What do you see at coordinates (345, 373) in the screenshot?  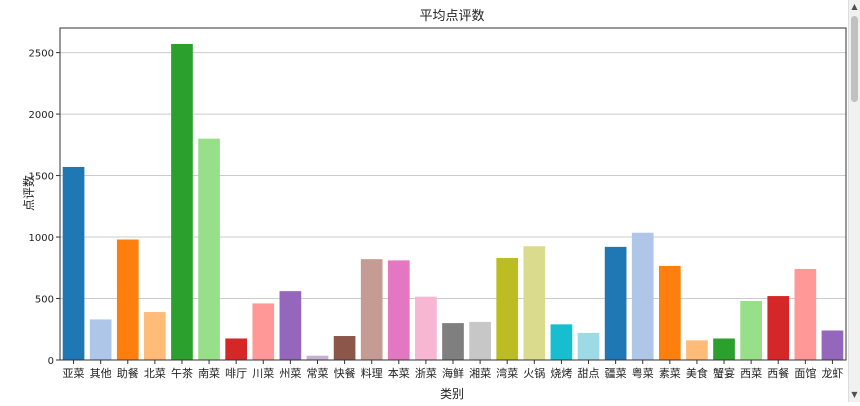 I see `x-tick-label: 快餐` at bounding box center [345, 373].